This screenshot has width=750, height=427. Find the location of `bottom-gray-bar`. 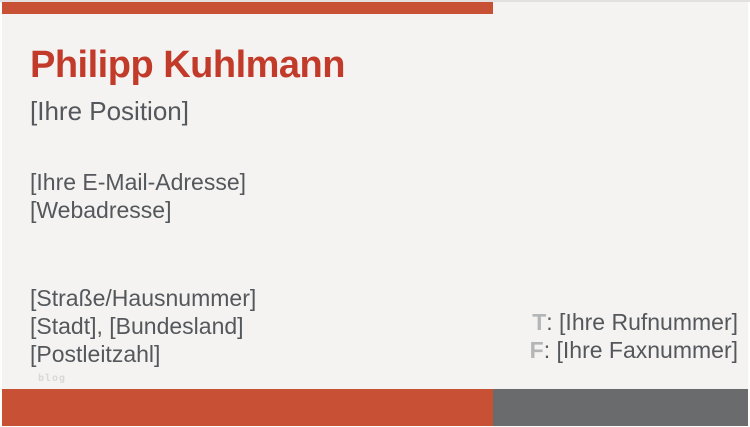

bottom-gray-bar is located at coordinates (620, 407).